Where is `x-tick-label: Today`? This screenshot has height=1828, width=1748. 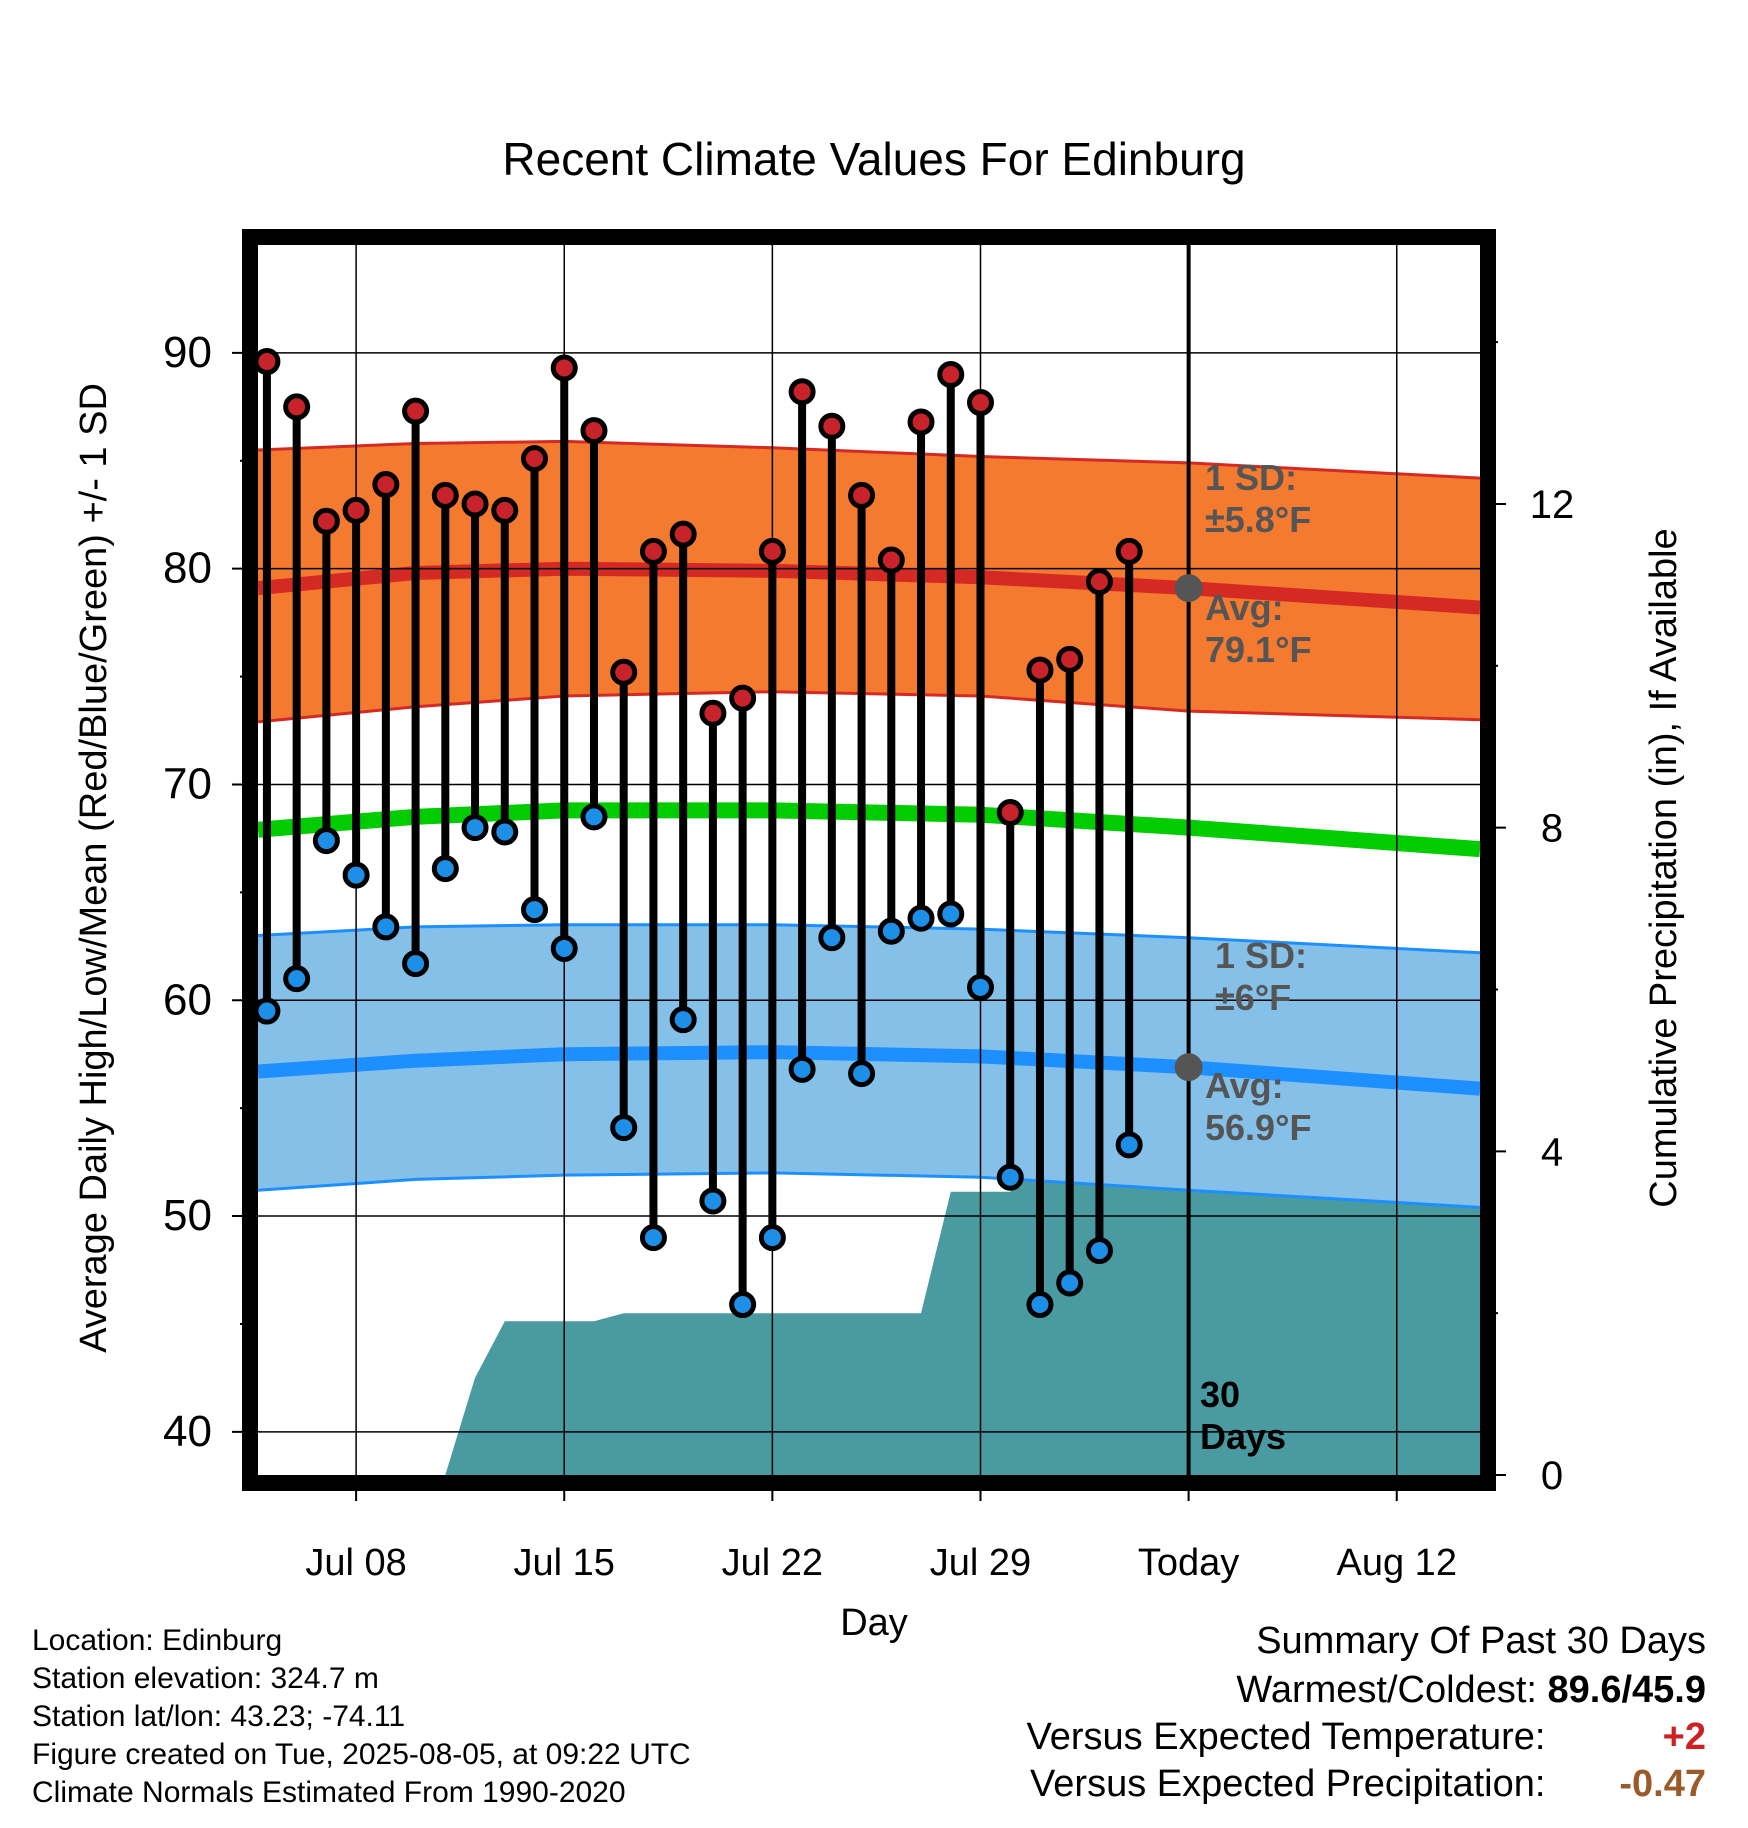 x-tick-label: Today is located at coordinates (1188, 1563).